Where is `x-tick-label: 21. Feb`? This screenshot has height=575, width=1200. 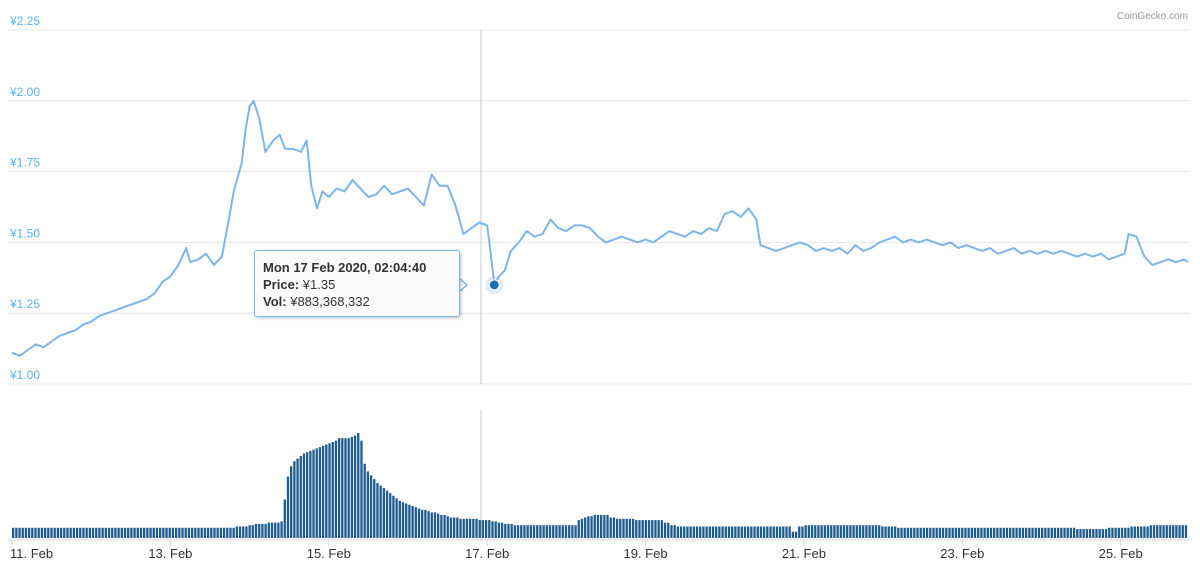
x-tick-label: 21. Feb is located at coordinates (804, 553).